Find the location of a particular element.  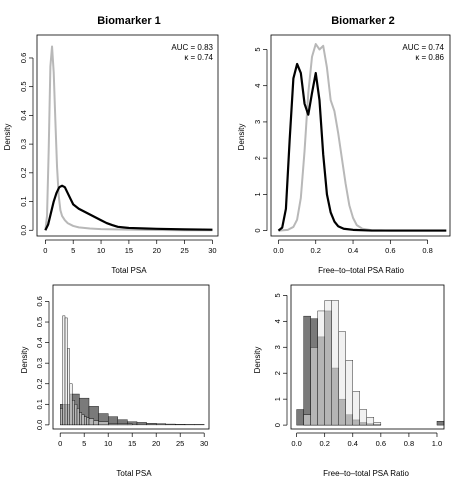

auc-annotation: AUC = 0.83 is located at coordinates (192, 47).